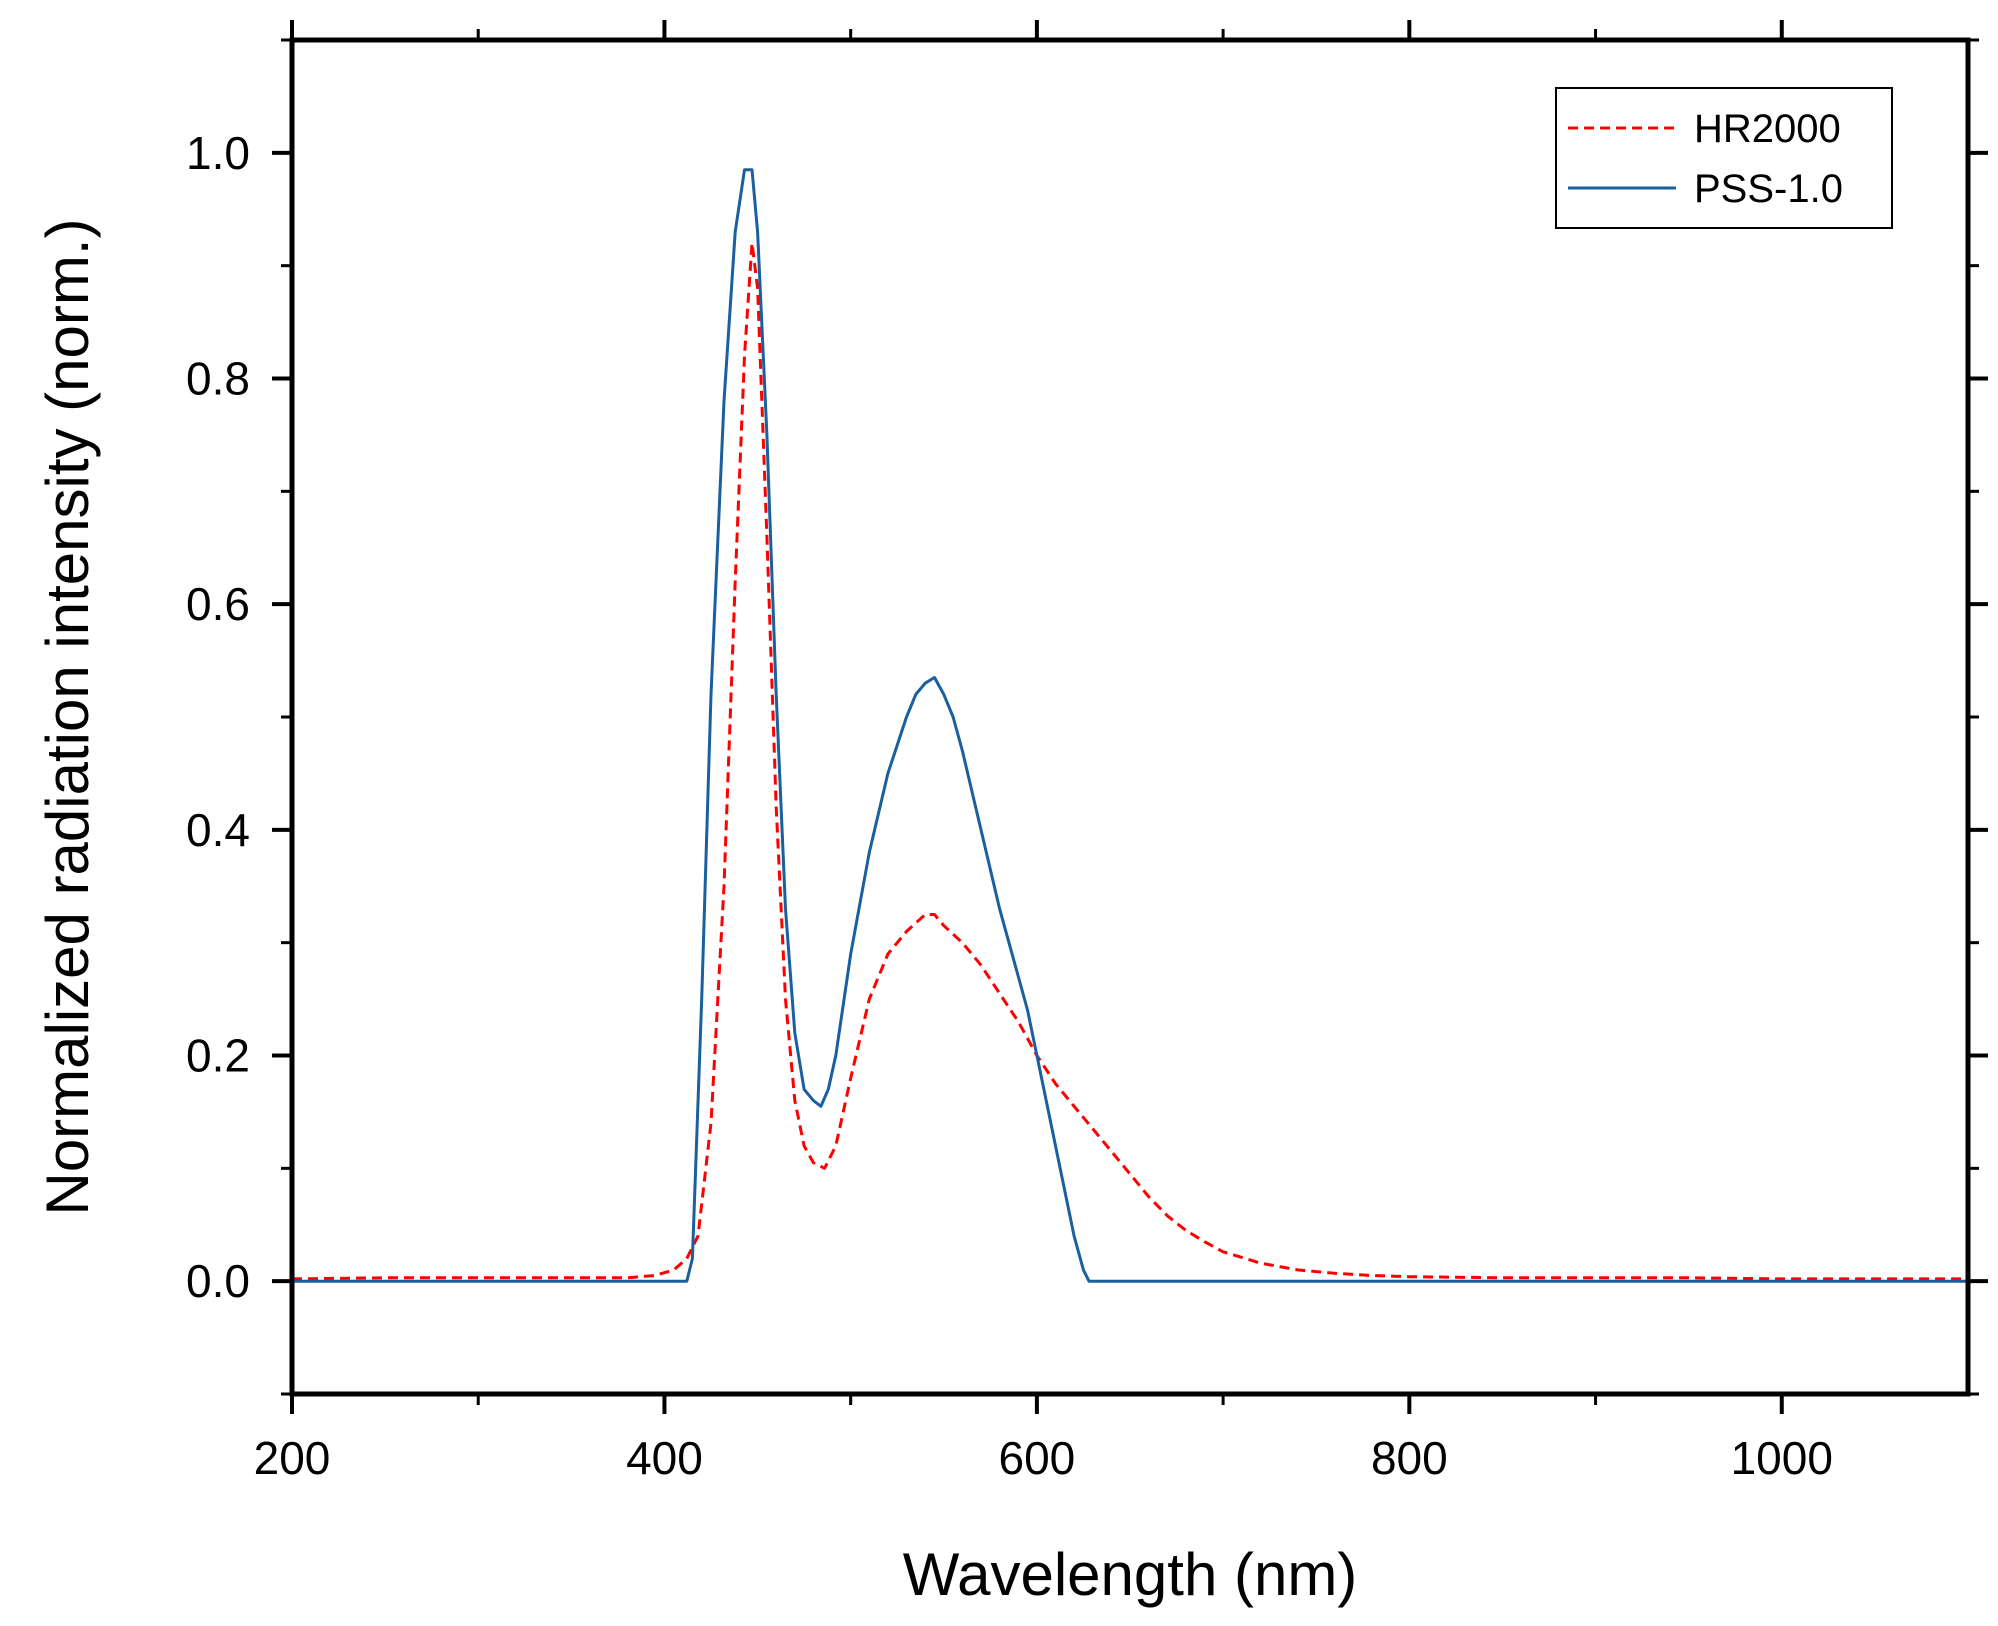 The height and width of the screenshot is (1626, 1998). I want to click on legend-box, so click(1724, 158).